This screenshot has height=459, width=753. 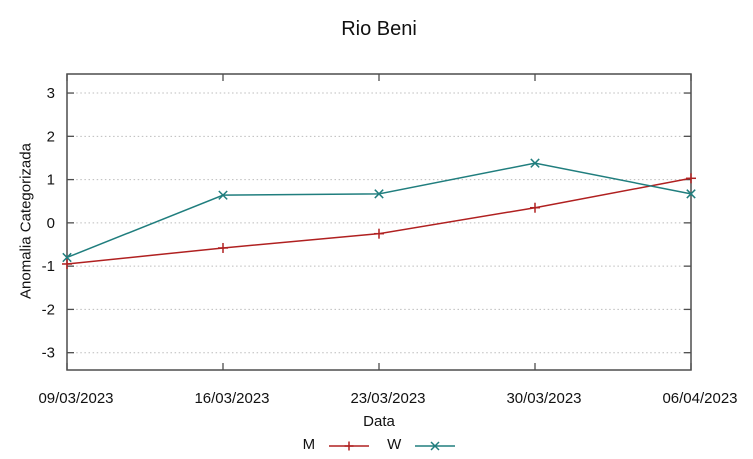 What do you see at coordinates (309, 444) in the screenshot?
I see `legend-label-m: M` at bounding box center [309, 444].